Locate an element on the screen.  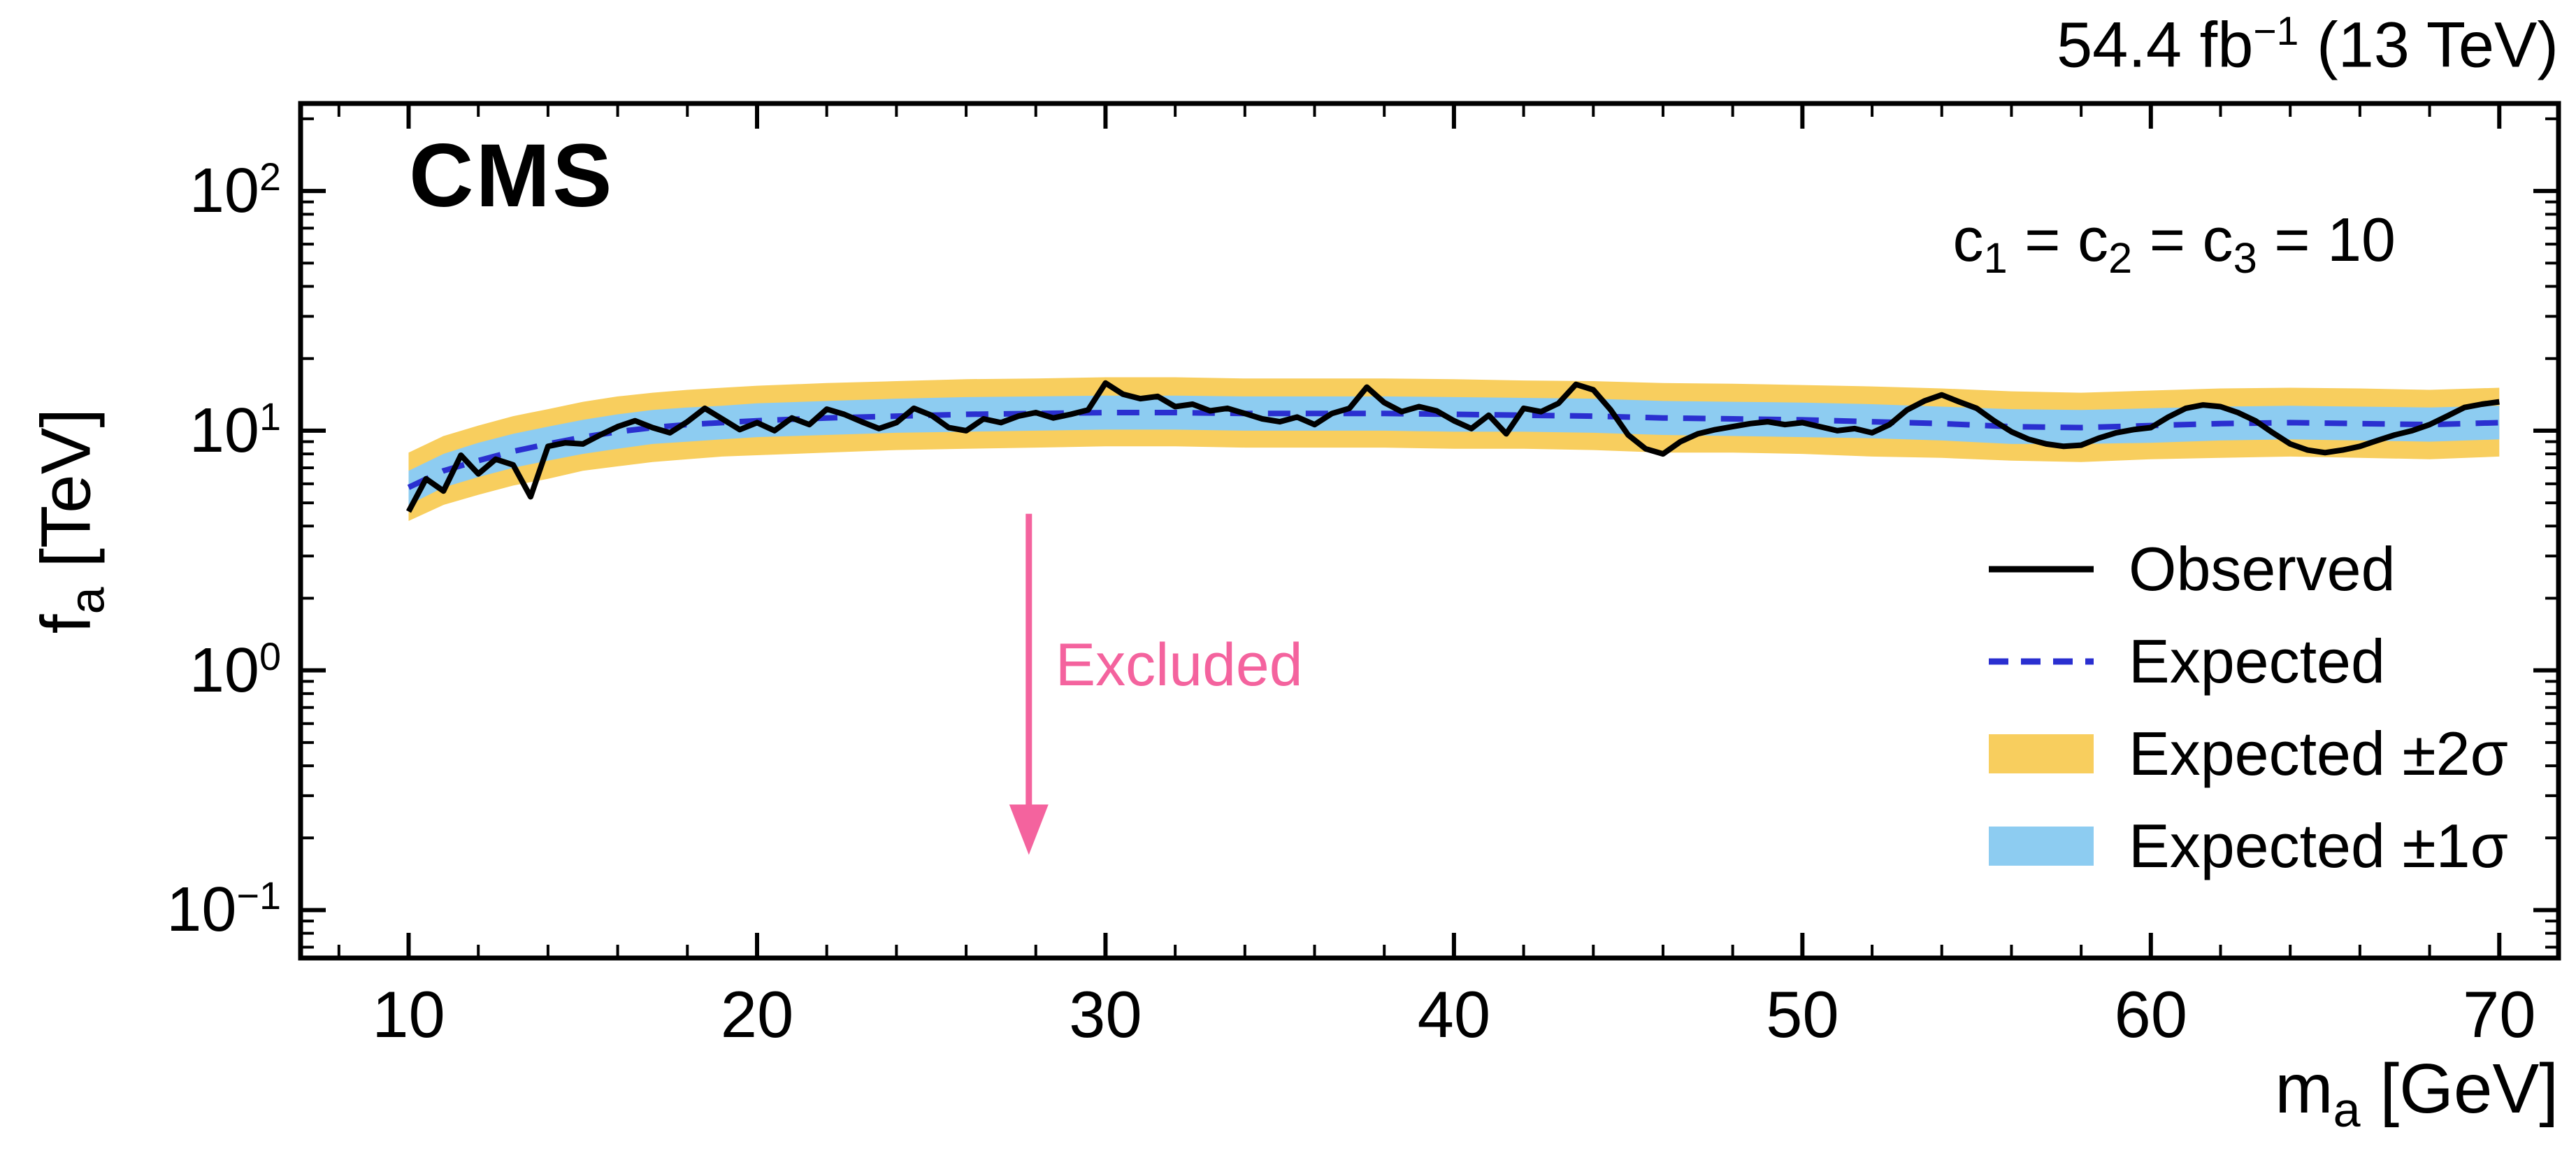
lumi-exponent: −1 is located at coordinates (2276, 31).